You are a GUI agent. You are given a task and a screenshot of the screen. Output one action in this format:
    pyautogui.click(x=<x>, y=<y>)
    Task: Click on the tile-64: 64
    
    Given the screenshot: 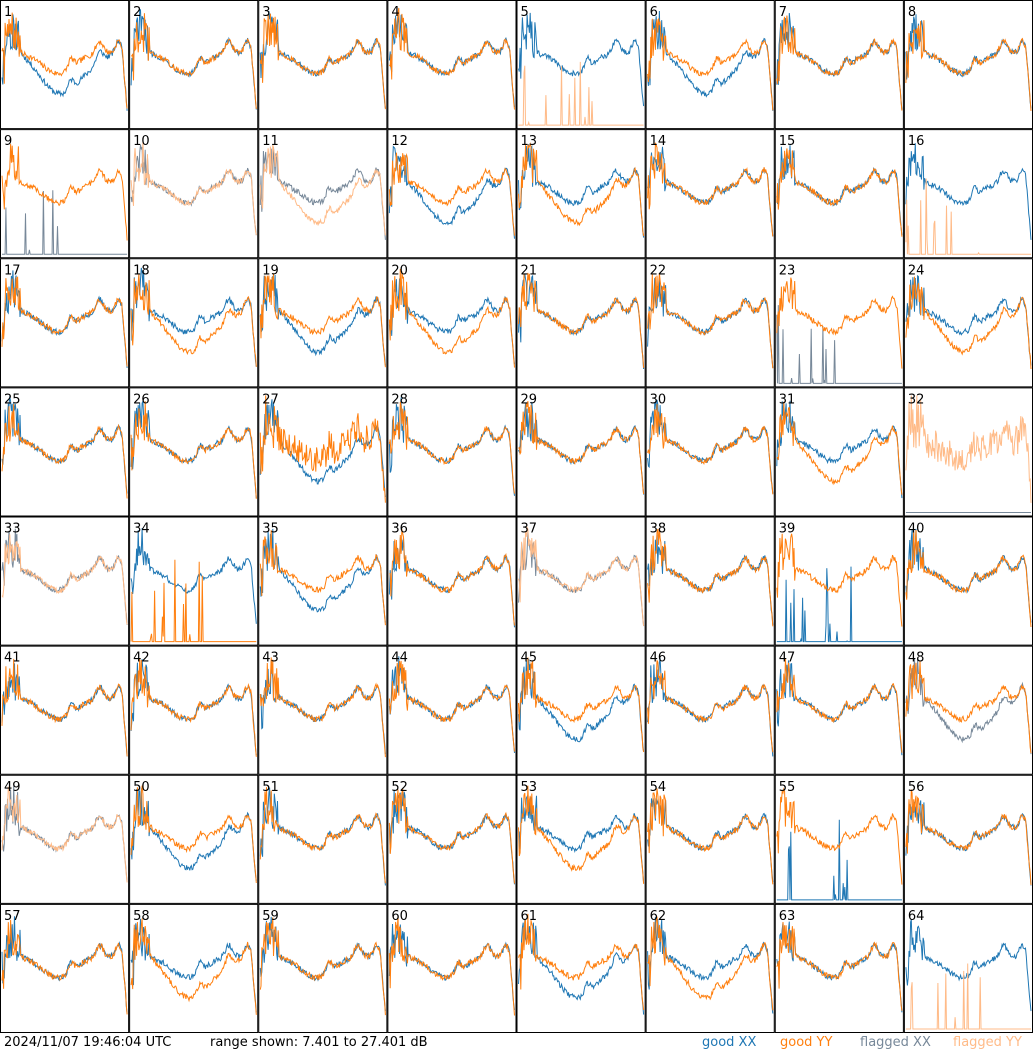 What is the action you would take?
    pyautogui.click(x=968, y=968)
    